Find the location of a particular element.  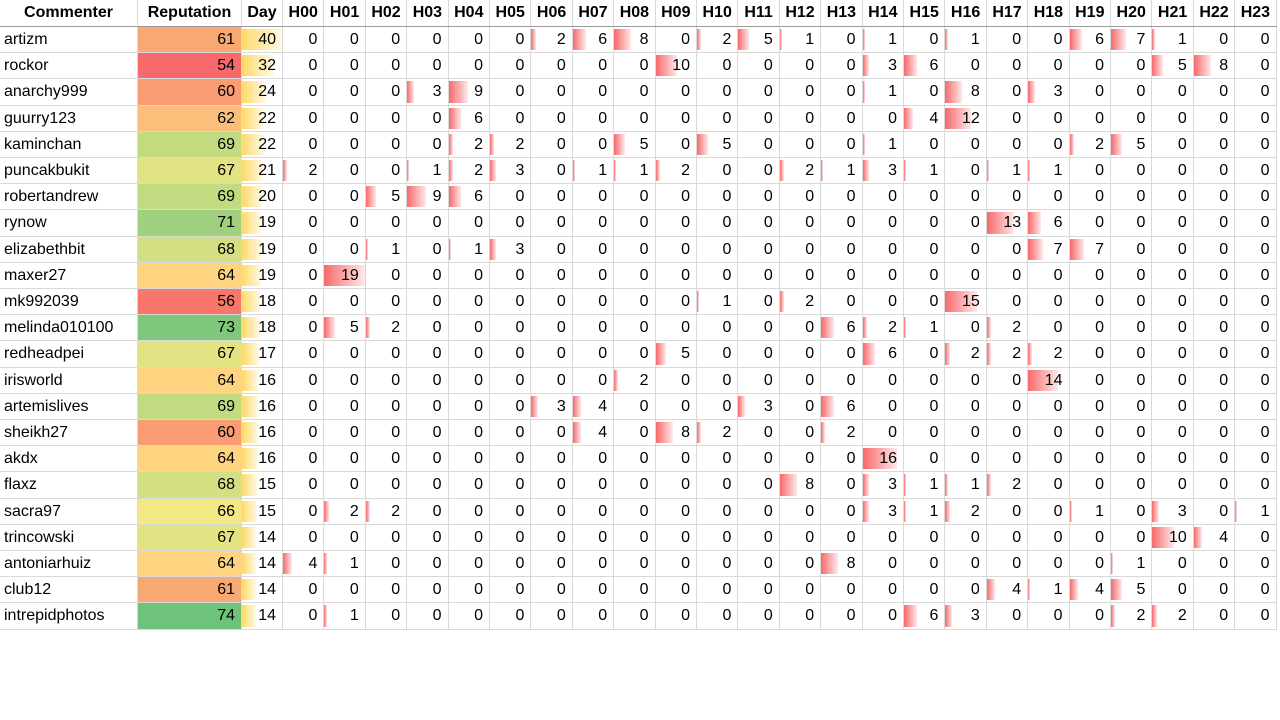

hour-cell-h22: 4 is located at coordinates (1214, 537).